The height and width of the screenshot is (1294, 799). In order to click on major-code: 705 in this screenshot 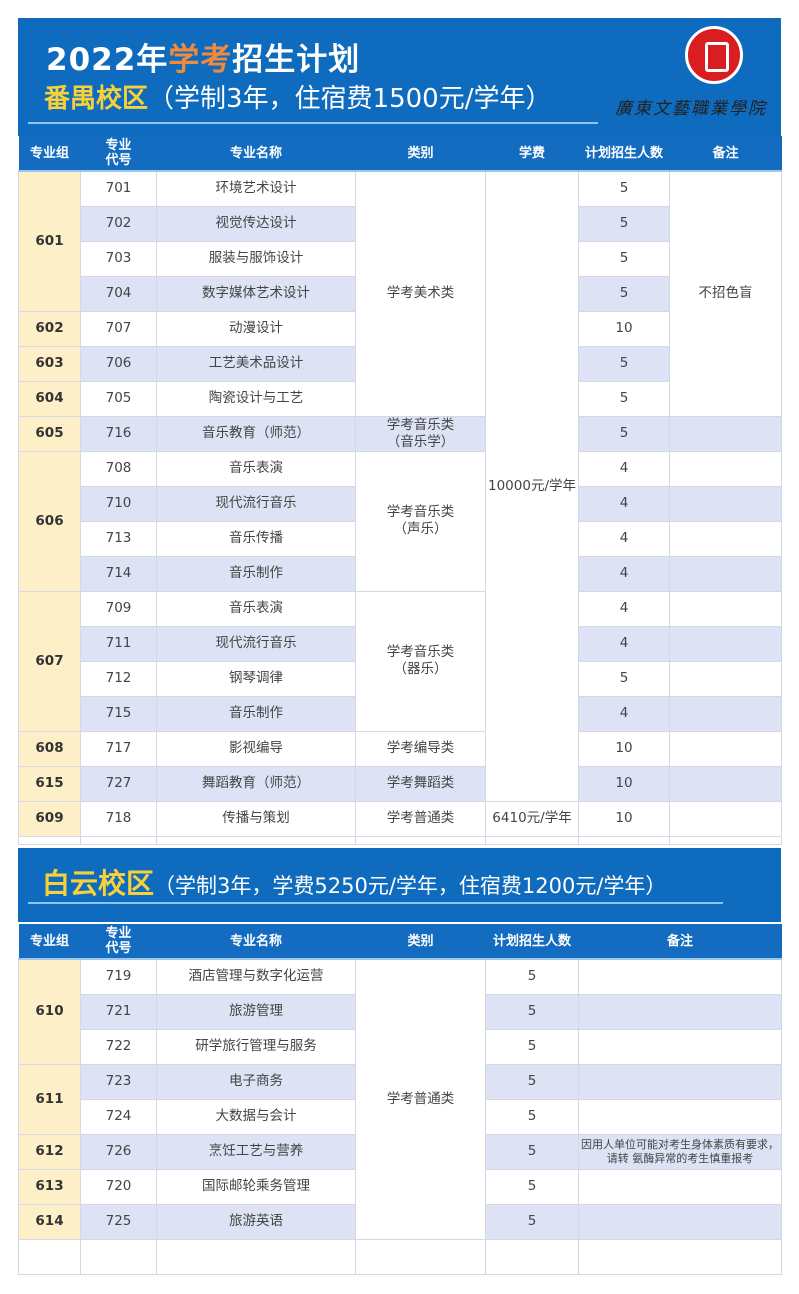, I will do `click(118, 398)`.